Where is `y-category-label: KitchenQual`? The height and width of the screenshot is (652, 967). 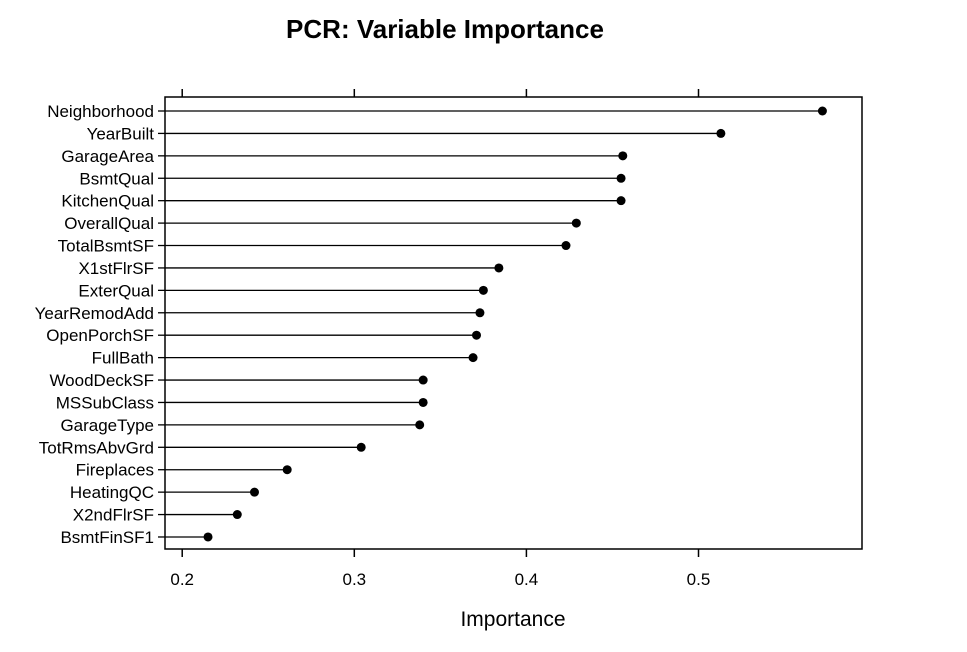 y-category-label: KitchenQual is located at coordinates (107, 201).